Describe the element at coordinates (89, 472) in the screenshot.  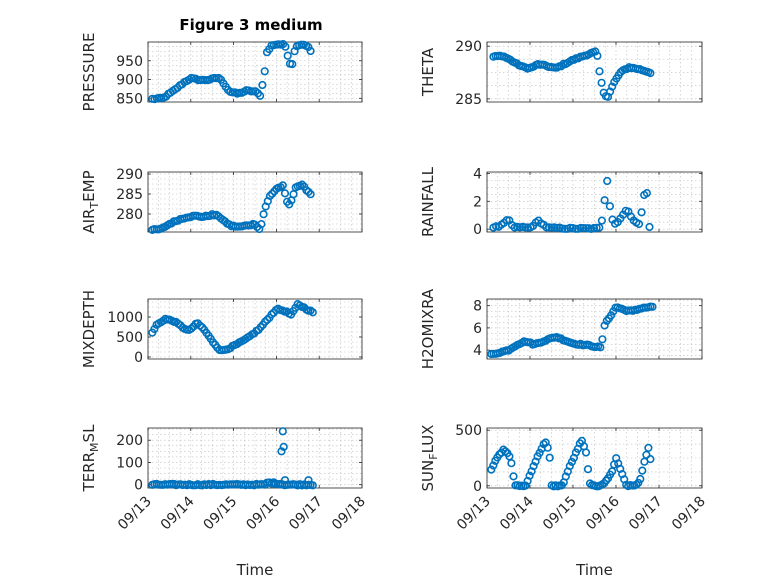
I see `y-axis-label-main: TERR` at that location.